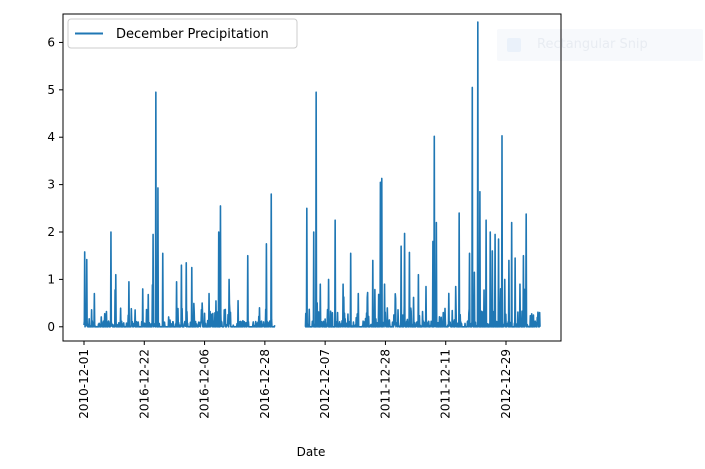 The width and height of the screenshot is (705, 469). I want to click on x-tick-label: 2016-12-28, so click(265, 384).